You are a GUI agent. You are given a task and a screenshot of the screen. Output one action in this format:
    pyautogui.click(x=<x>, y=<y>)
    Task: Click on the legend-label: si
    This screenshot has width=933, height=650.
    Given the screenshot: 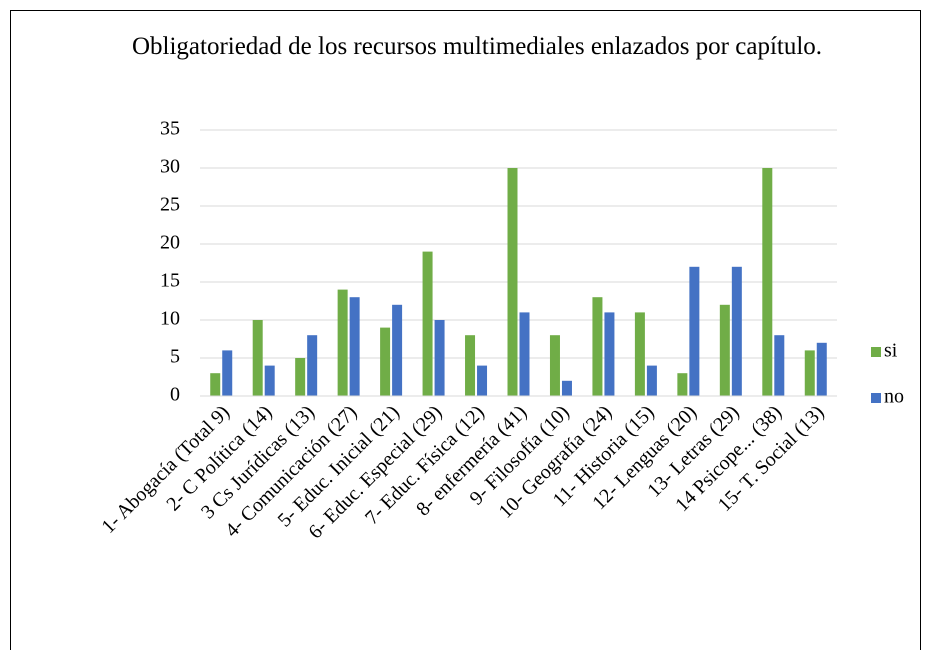 What is the action you would take?
    pyautogui.click(x=891, y=351)
    